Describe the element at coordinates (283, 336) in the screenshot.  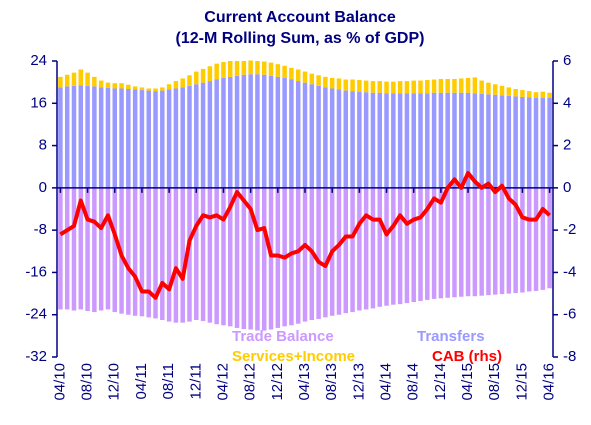
I see `legend-label: Trade Balance` at that location.